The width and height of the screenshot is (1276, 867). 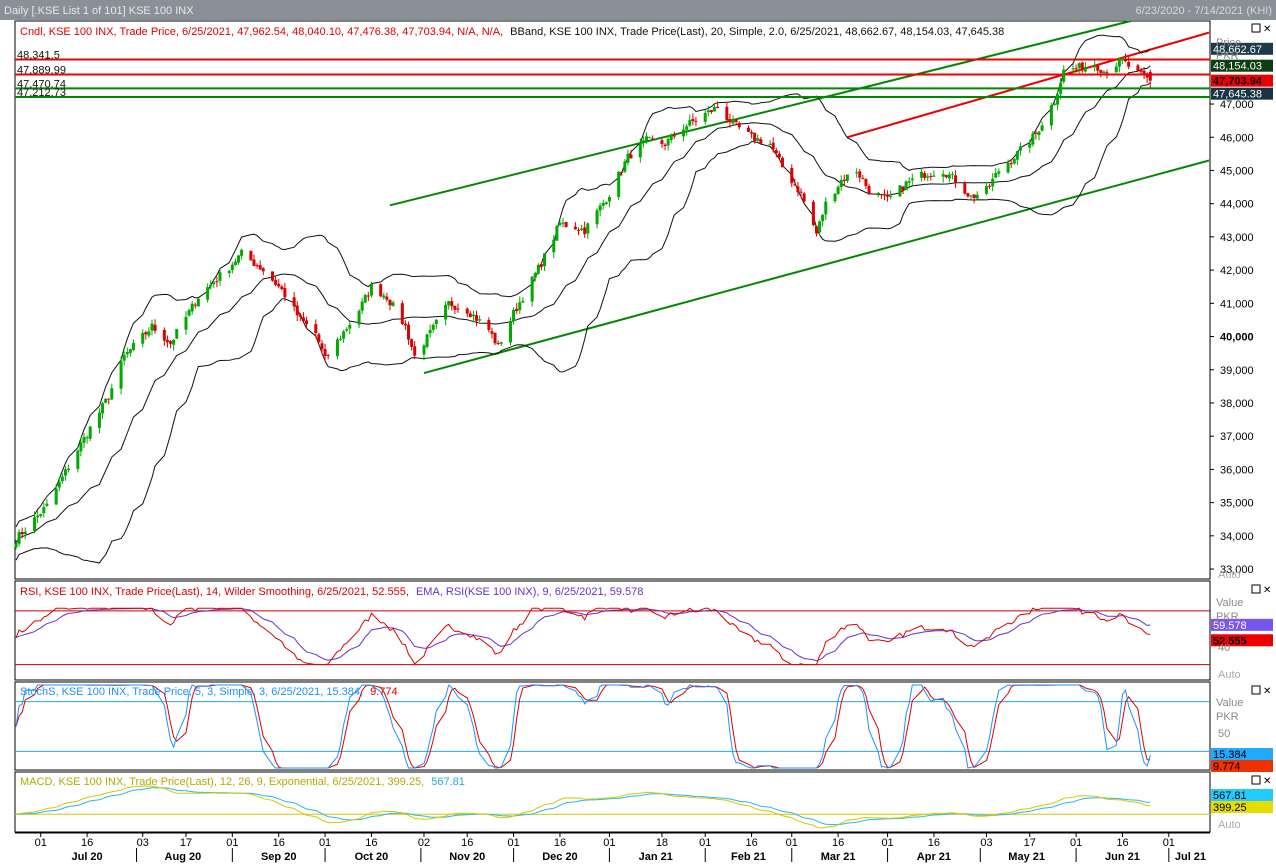 I want to click on price-auto-button: Auto, so click(x=1229, y=575).